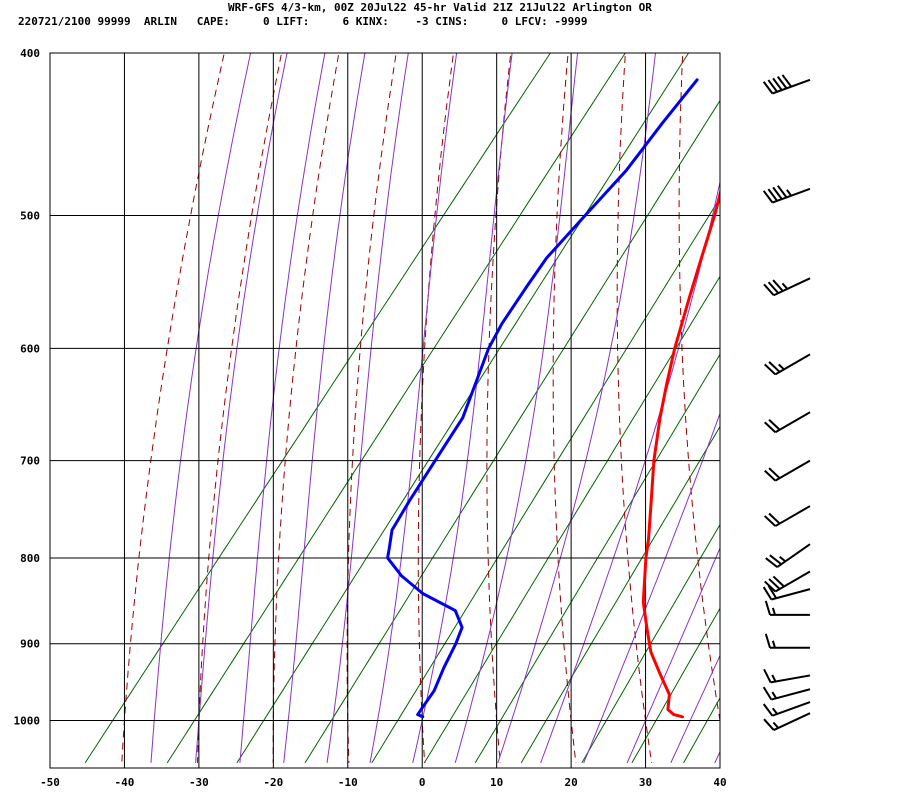 The image size is (900, 800). Describe the element at coordinates (30, 461) in the screenshot. I see `y-tick-label: 700` at that location.